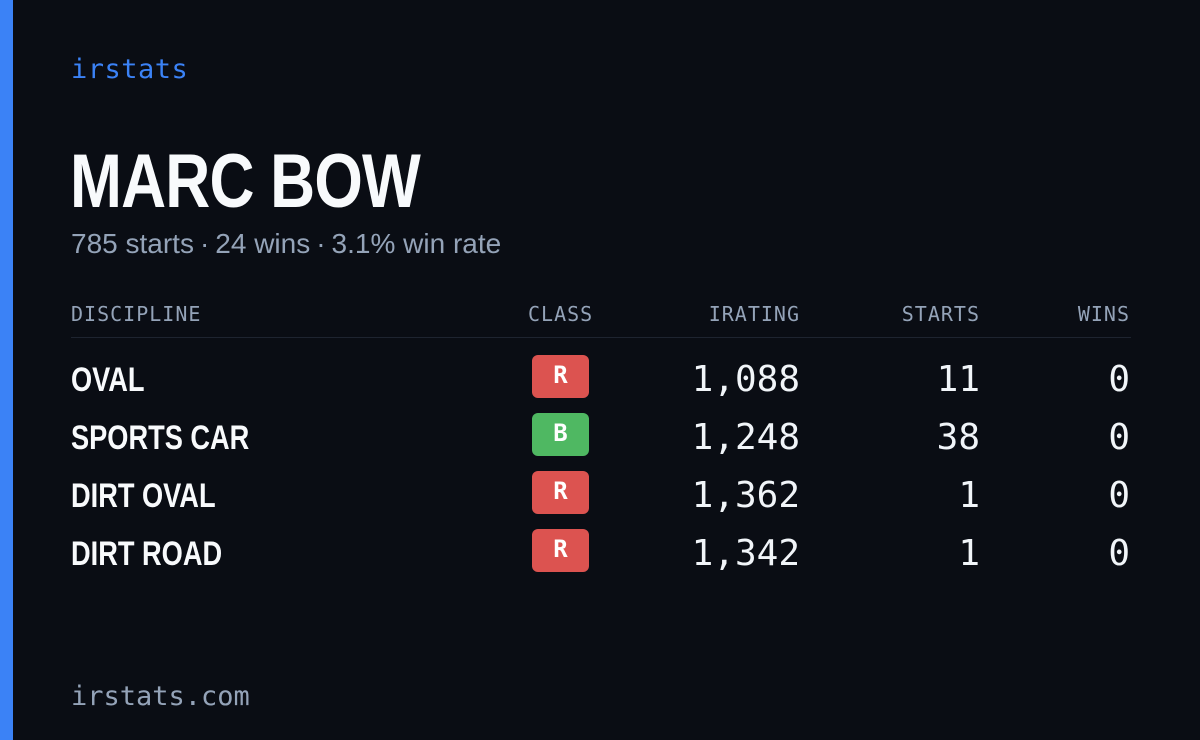  What do you see at coordinates (561, 314) in the screenshot?
I see `header-class: CLASS` at bounding box center [561, 314].